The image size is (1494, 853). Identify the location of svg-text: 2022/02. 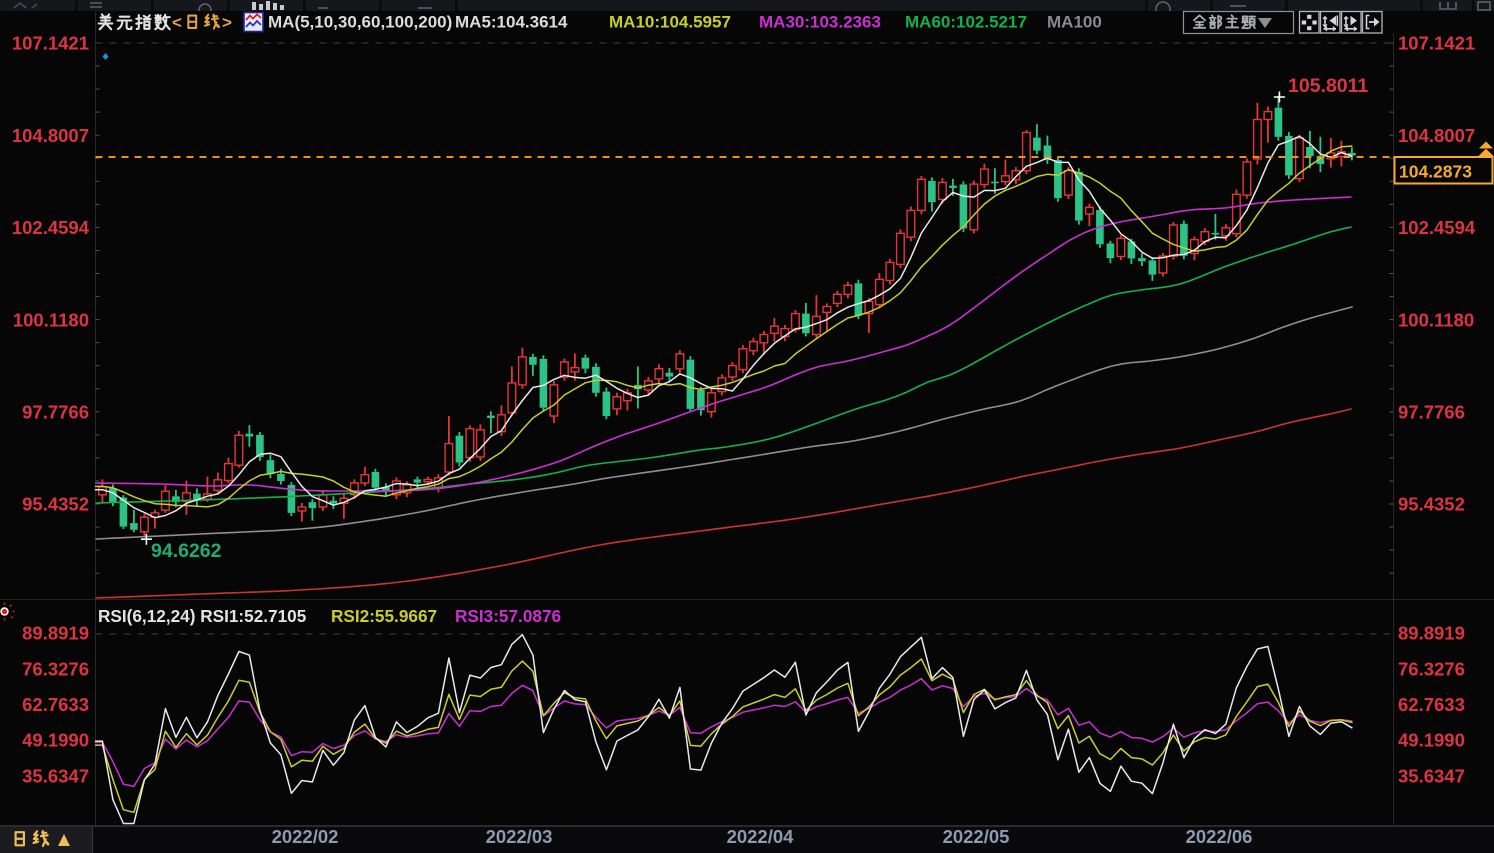
(305, 836).